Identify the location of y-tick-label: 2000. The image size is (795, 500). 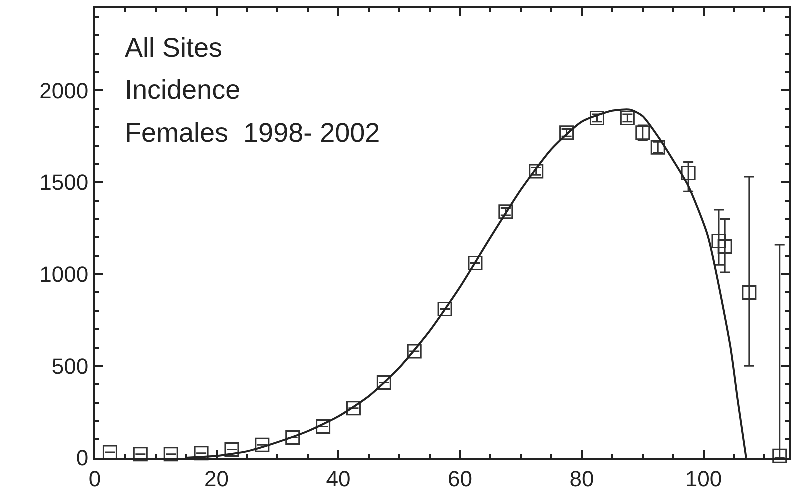
(64, 91).